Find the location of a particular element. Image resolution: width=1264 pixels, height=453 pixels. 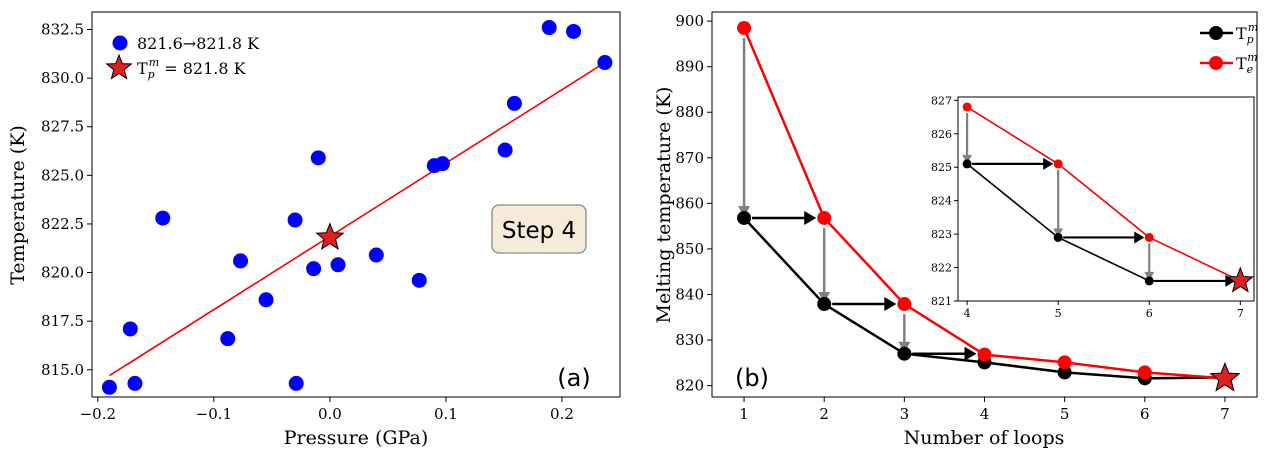

y-tick-label: 890 is located at coordinates (689, 67).